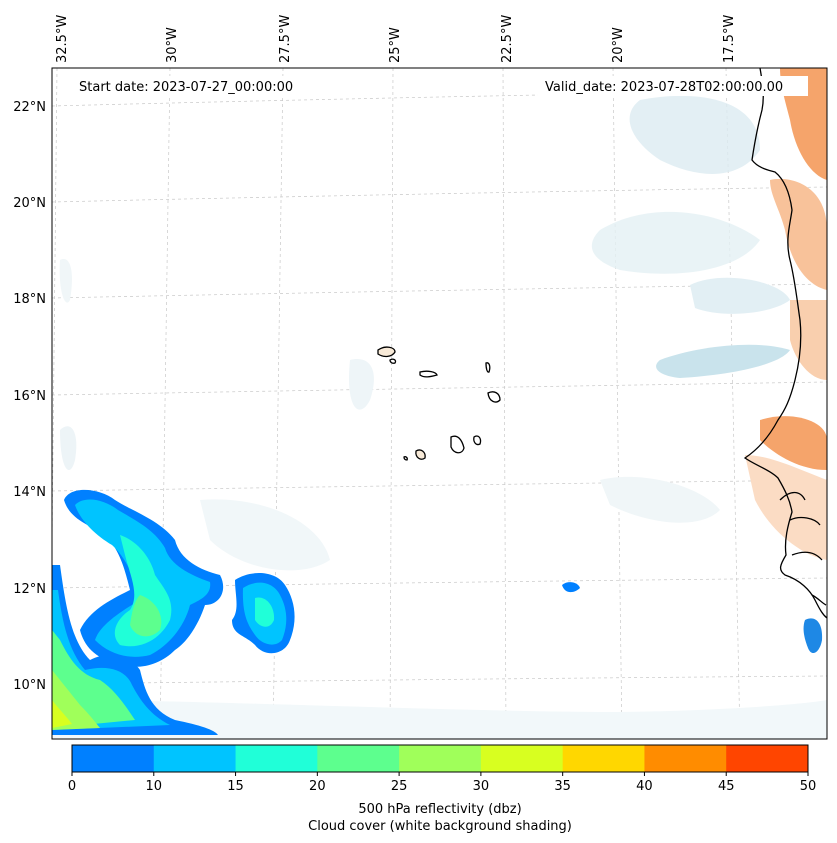 The height and width of the screenshot is (843, 837). Describe the element at coordinates (618, 45) in the screenshot. I see `lon-tick-label: 20°W` at that location.